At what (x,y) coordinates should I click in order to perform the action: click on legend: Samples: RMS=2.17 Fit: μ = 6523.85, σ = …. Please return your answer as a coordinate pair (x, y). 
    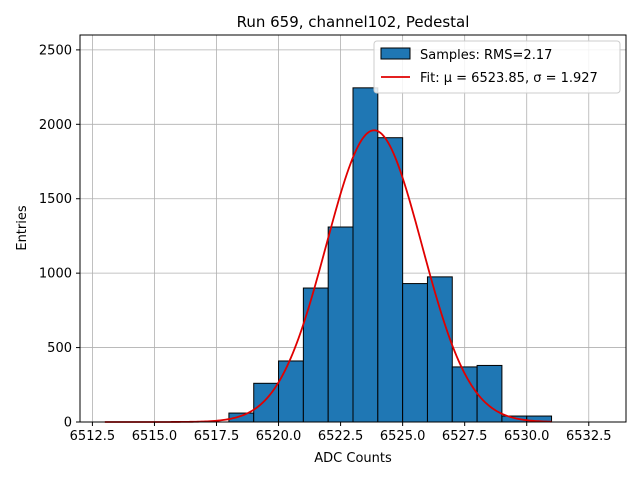
    Looking at the image, I should click on (497, 67).